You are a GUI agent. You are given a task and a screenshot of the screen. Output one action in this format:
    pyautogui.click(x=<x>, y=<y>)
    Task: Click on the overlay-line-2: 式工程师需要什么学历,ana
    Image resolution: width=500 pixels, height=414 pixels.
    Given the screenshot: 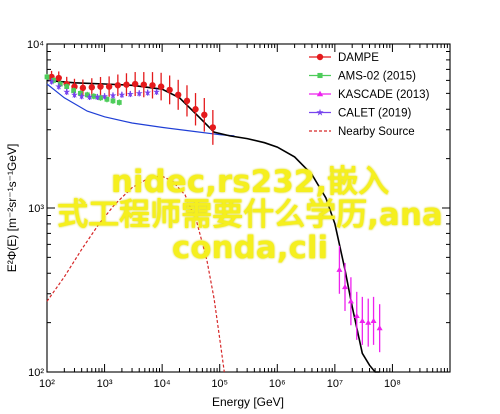 What is the action you would take?
    pyautogui.click(x=250, y=215)
    